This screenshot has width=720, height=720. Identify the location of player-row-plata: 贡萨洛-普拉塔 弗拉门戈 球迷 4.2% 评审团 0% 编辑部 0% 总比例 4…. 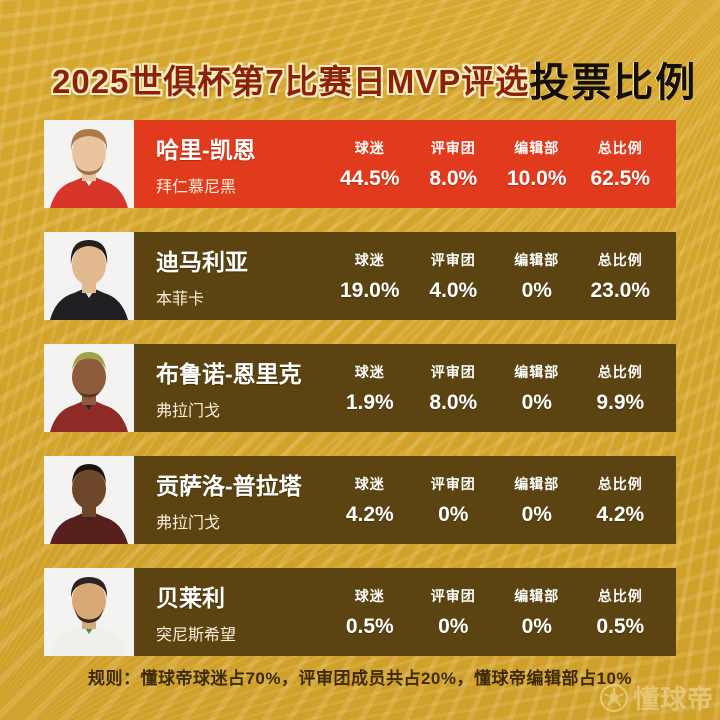
(360, 500).